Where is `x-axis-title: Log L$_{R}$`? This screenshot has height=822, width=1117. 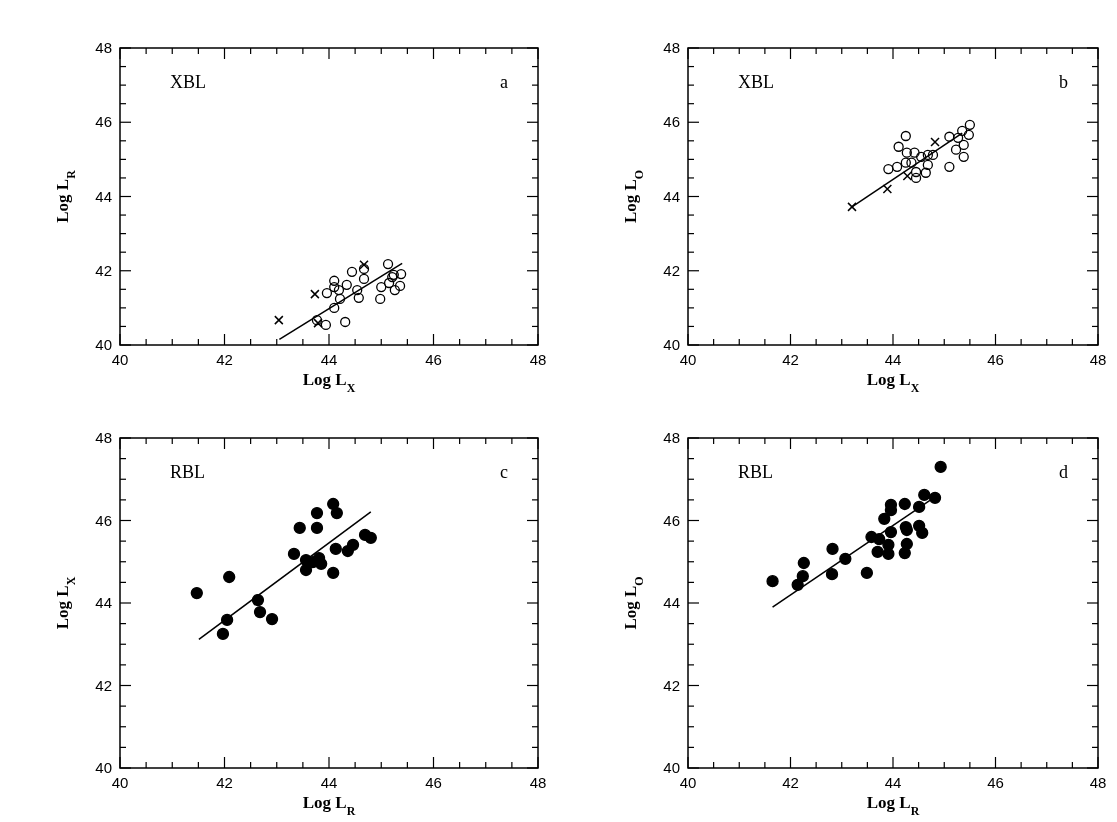 x-axis-title: Log L$_{R}$ is located at coordinates (893, 805).